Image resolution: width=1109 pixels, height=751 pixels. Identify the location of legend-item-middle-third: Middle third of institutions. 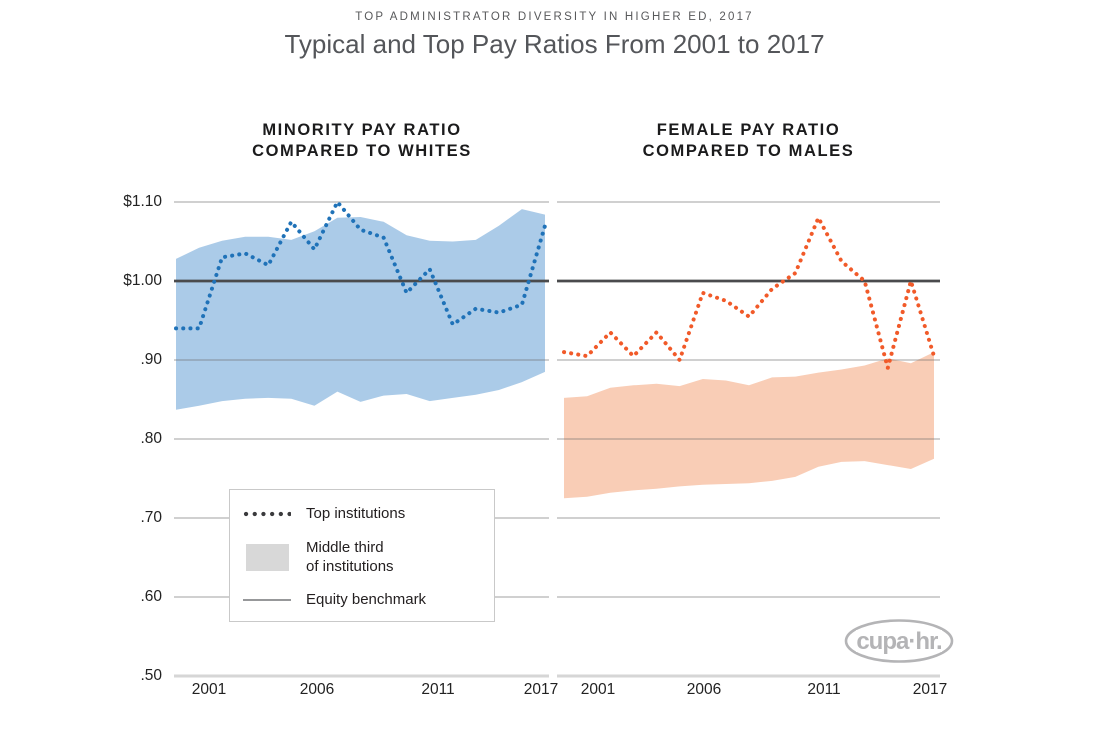
(318, 557).